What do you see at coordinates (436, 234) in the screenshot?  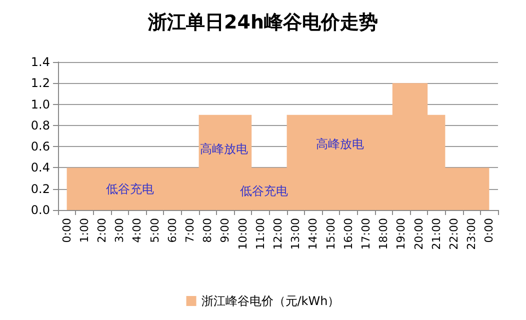 I see `x-tick-label: 21:00` at bounding box center [436, 234].